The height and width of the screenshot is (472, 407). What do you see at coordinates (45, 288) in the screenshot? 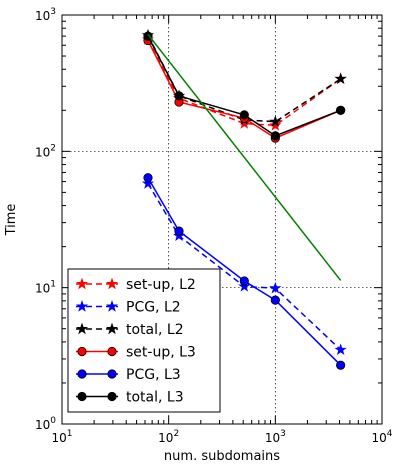
I see `y-tick-label: 10¹` at bounding box center [45, 288].